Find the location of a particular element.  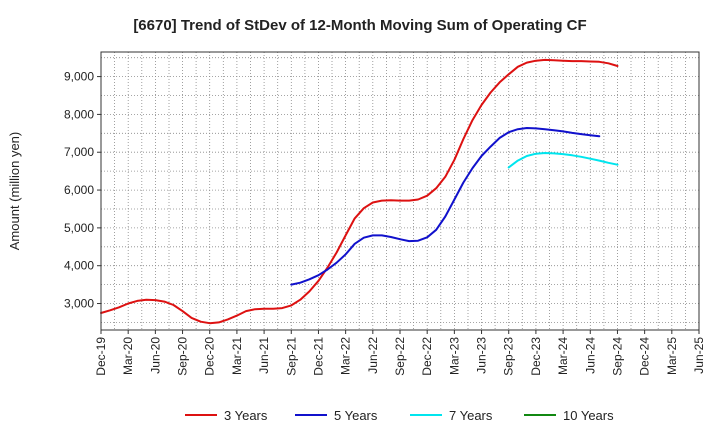

y-axis-label: Amount (million yen) is located at coordinates (14, 191).